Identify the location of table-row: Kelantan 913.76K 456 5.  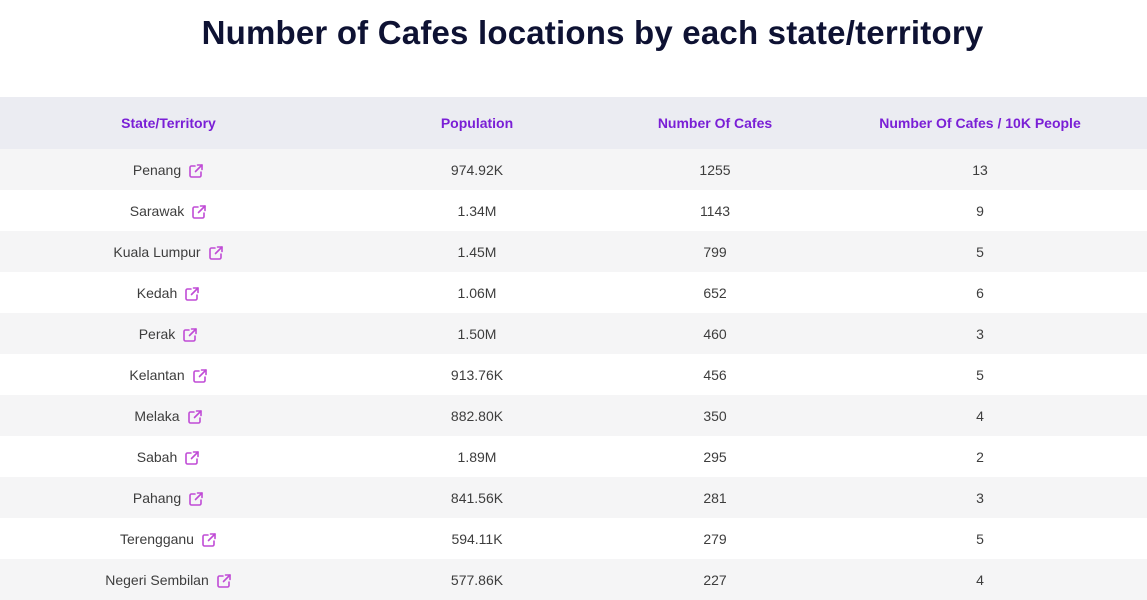
(573, 374).